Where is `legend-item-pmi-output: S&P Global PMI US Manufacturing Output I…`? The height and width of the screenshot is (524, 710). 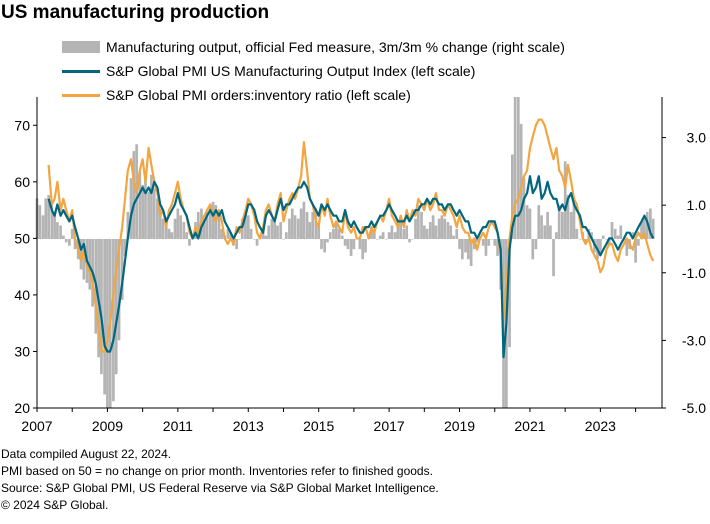
legend-item-pmi-output: S&P Global PMI US Manufacturing Output I… is located at coordinates (313, 71).